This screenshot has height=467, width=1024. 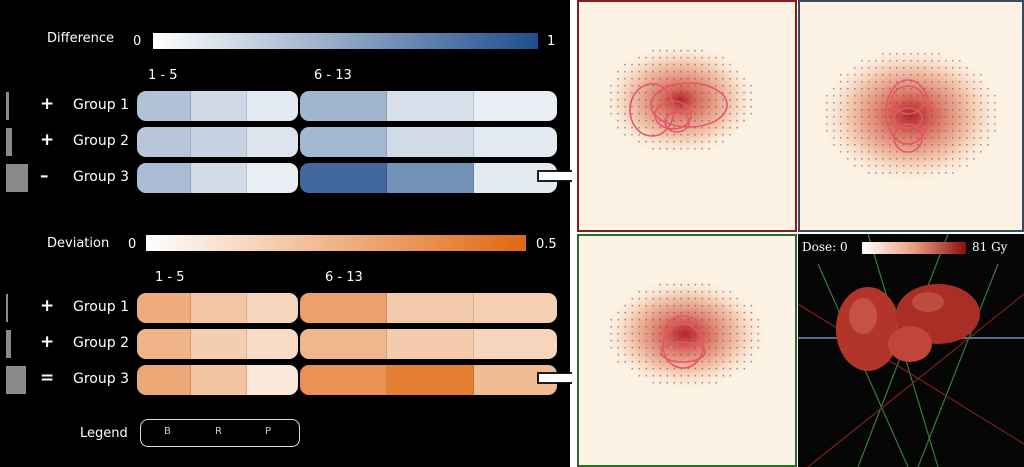 I want to click on deviation-range-2: 6 - 13, so click(x=344, y=277).